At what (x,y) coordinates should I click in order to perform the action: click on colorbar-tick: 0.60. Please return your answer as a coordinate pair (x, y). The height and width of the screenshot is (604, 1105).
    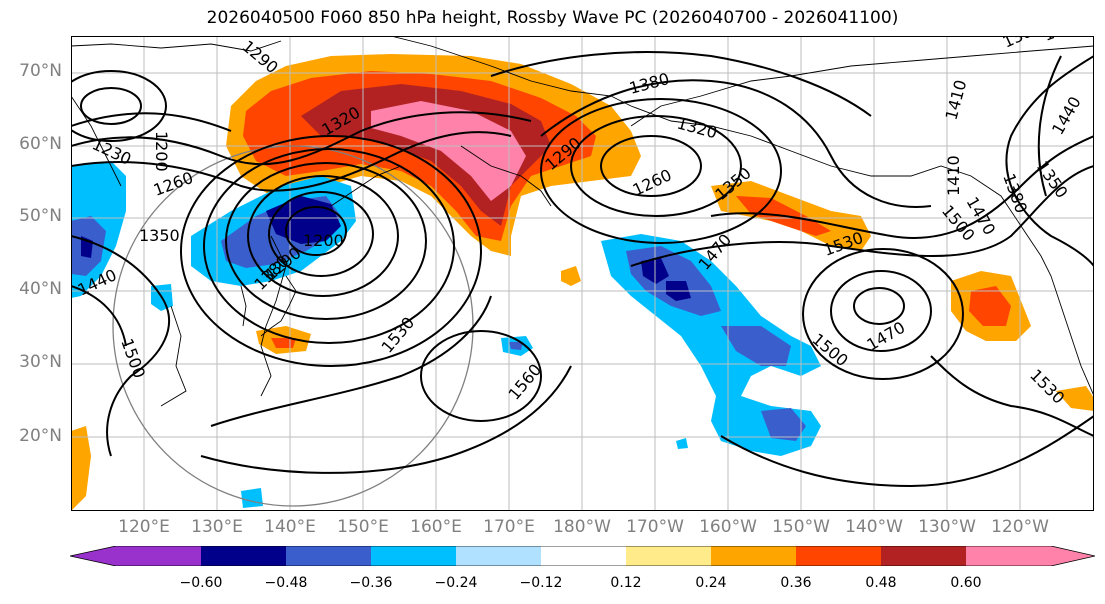
    Looking at the image, I should click on (966, 583).